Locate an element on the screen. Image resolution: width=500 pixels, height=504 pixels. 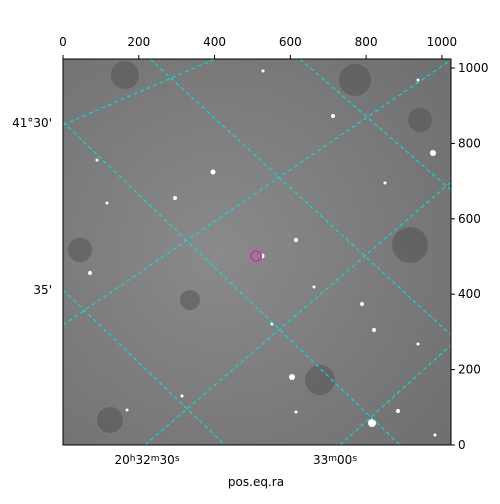
dec-tick-label: 35' is located at coordinates (42, 290).